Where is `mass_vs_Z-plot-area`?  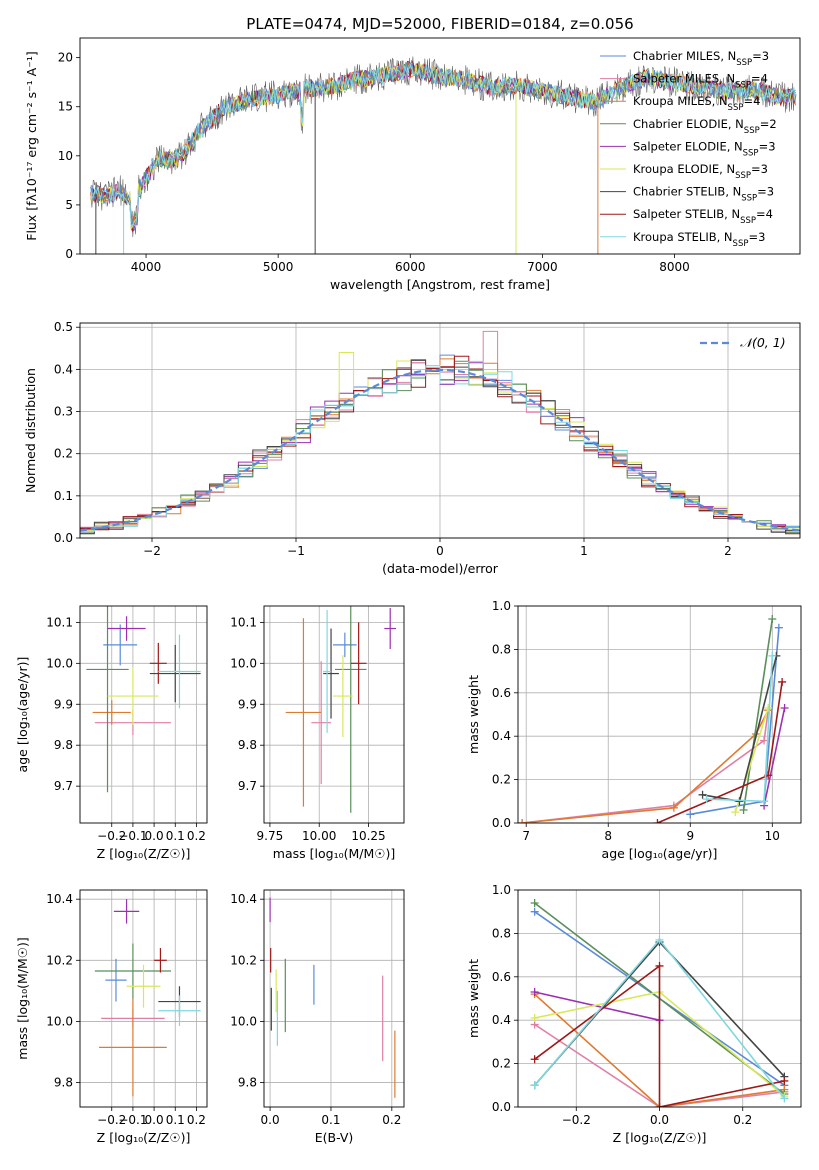
mass_vs_Z-plot-area is located at coordinates (147, 998).